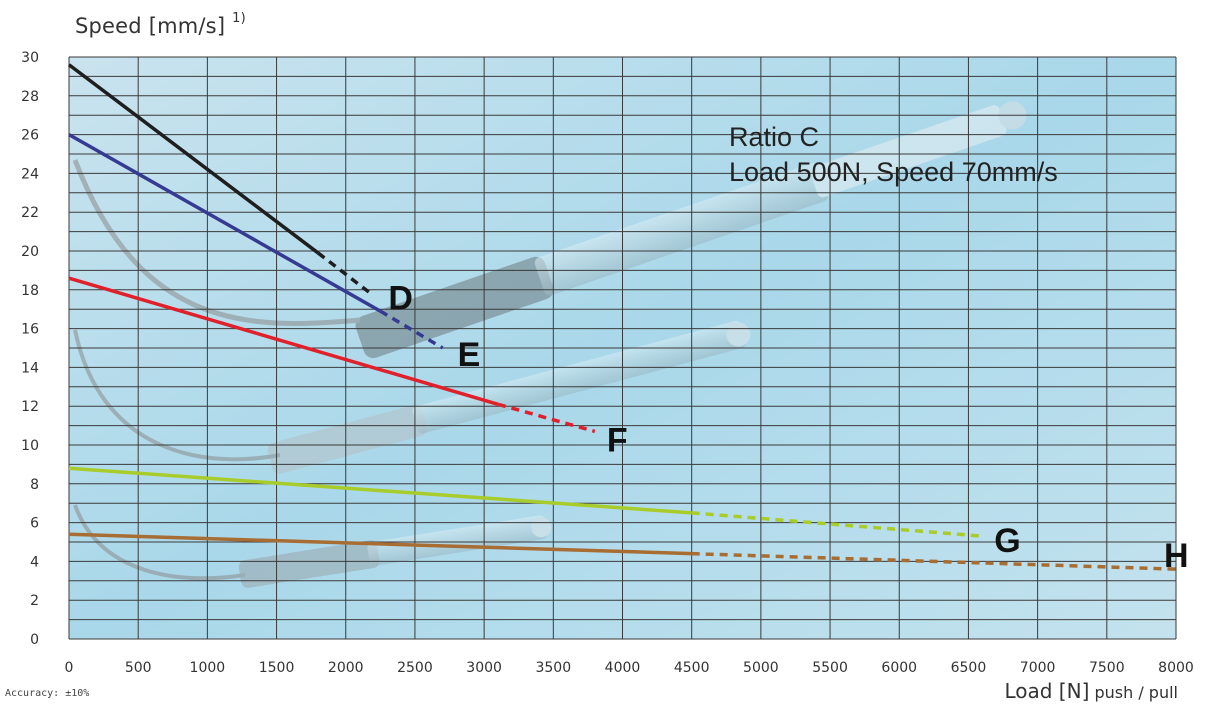  What do you see at coordinates (30, 174) in the screenshot?
I see `y-tick-label: 24` at bounding box center [30, 174].